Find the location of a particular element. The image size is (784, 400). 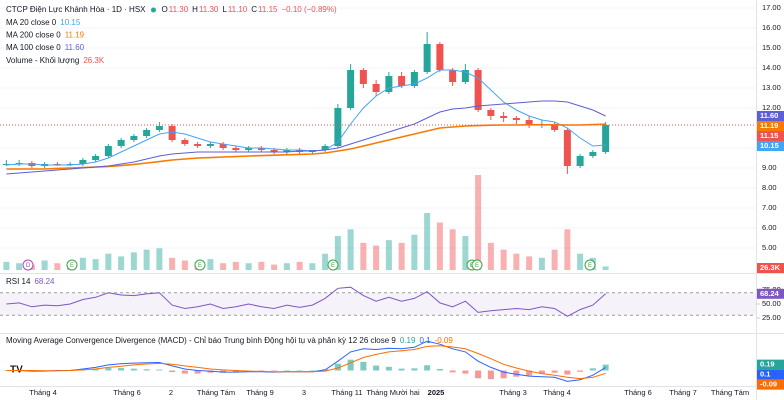

x-tick-label: 2025 is located at coordinates (436, 392).